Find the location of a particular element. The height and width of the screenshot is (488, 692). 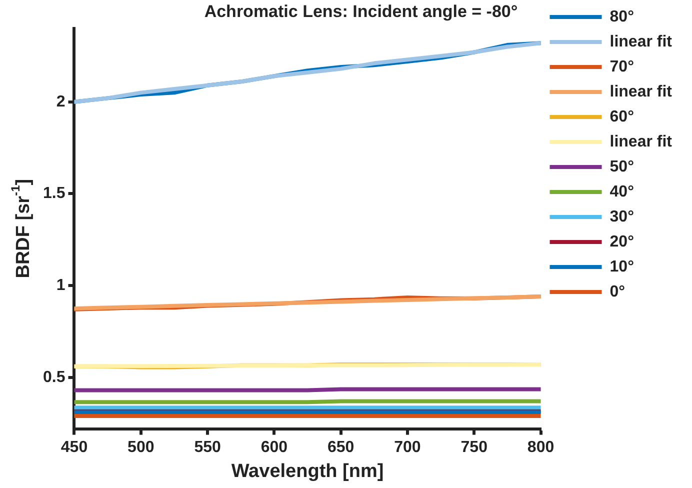

legend-label: 10° is located at coordinates (622, 267).